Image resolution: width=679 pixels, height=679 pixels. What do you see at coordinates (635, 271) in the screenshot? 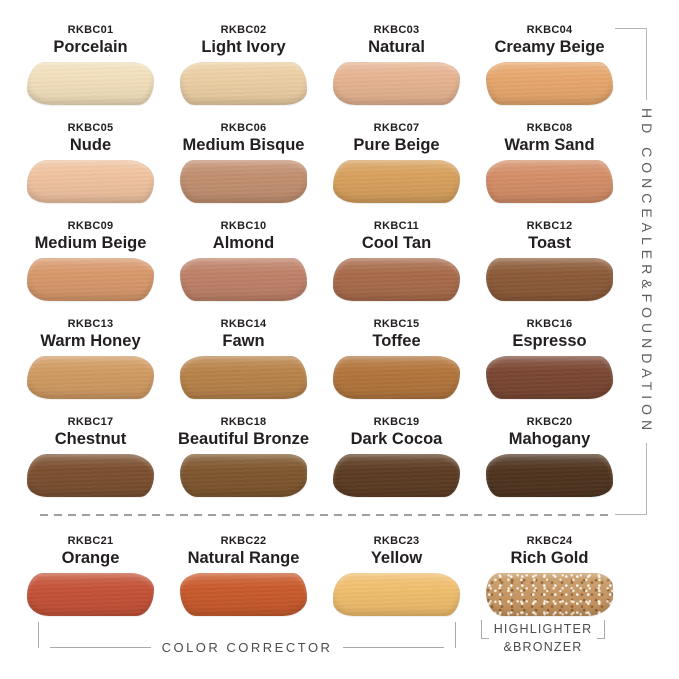
I see `right-group-bracket: HD CONCEALER&FOUNDATION` at bounding box center [635, 271].